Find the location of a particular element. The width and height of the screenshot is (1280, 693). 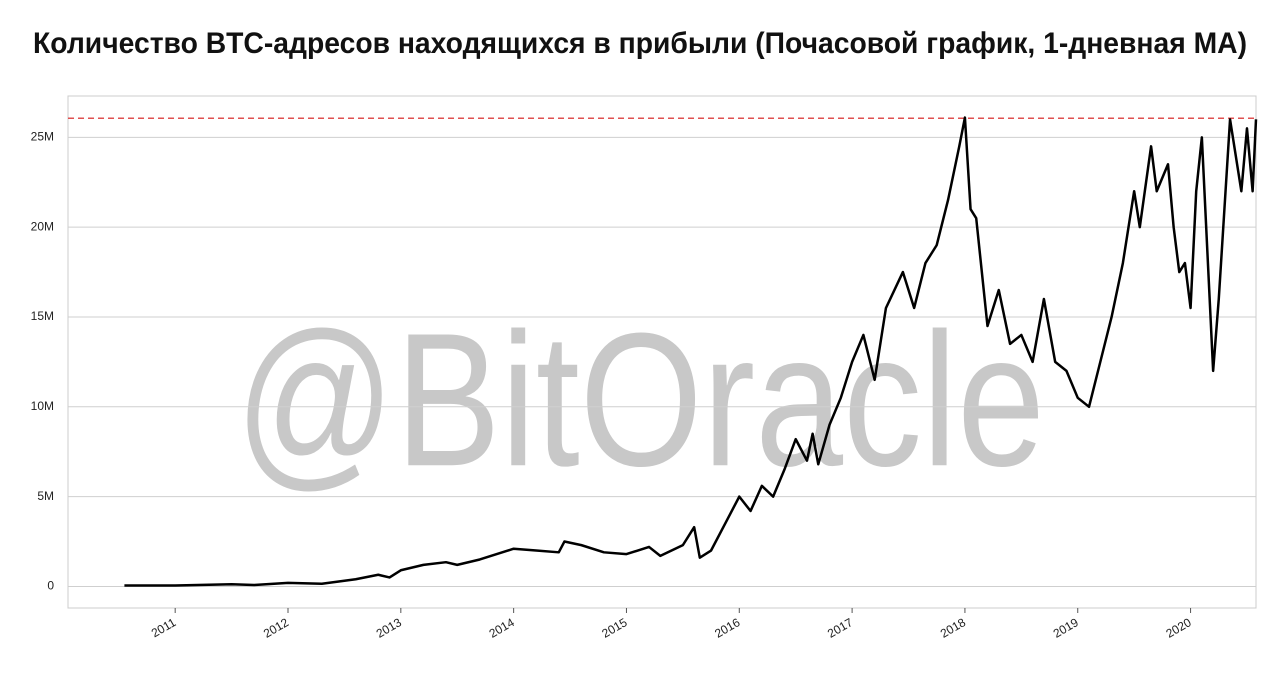

x-tick-label: 2014 is located at coordinates (502, 628).